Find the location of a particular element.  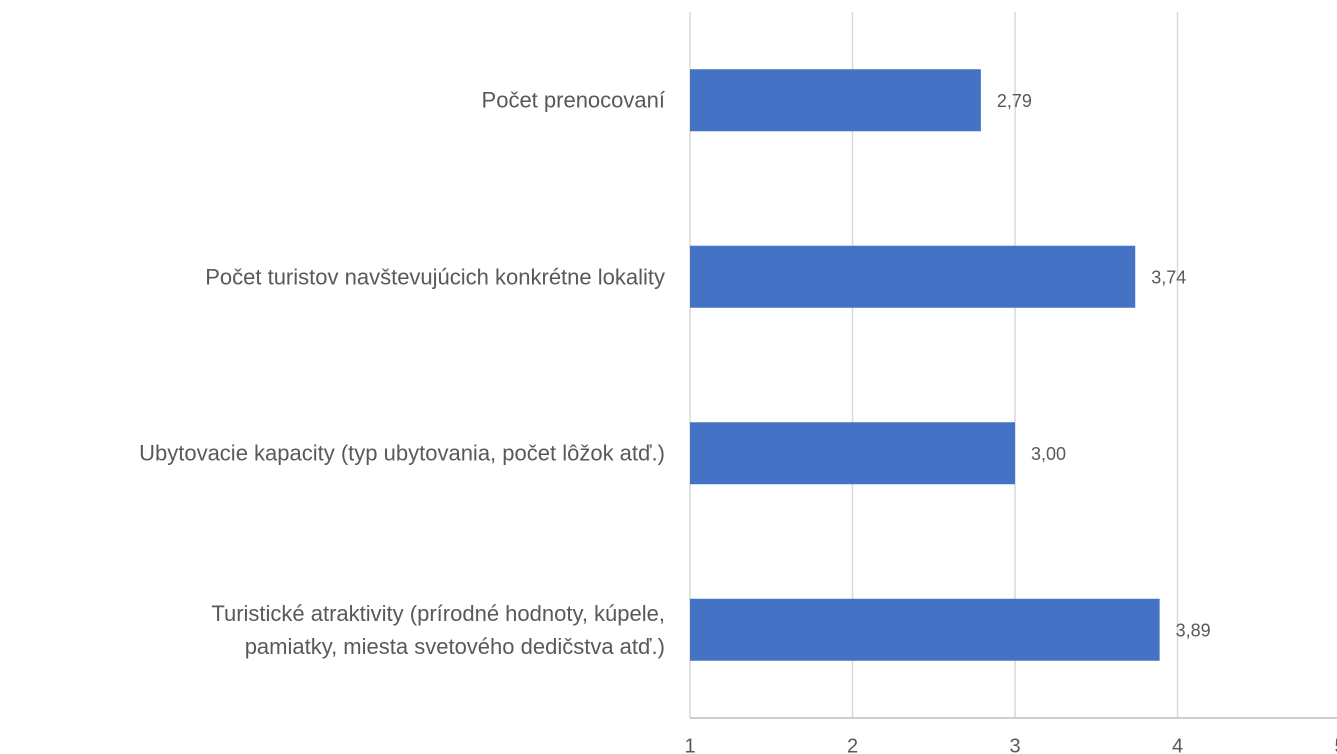

value-label: 2,79 is located at coordinates (1014, 101).